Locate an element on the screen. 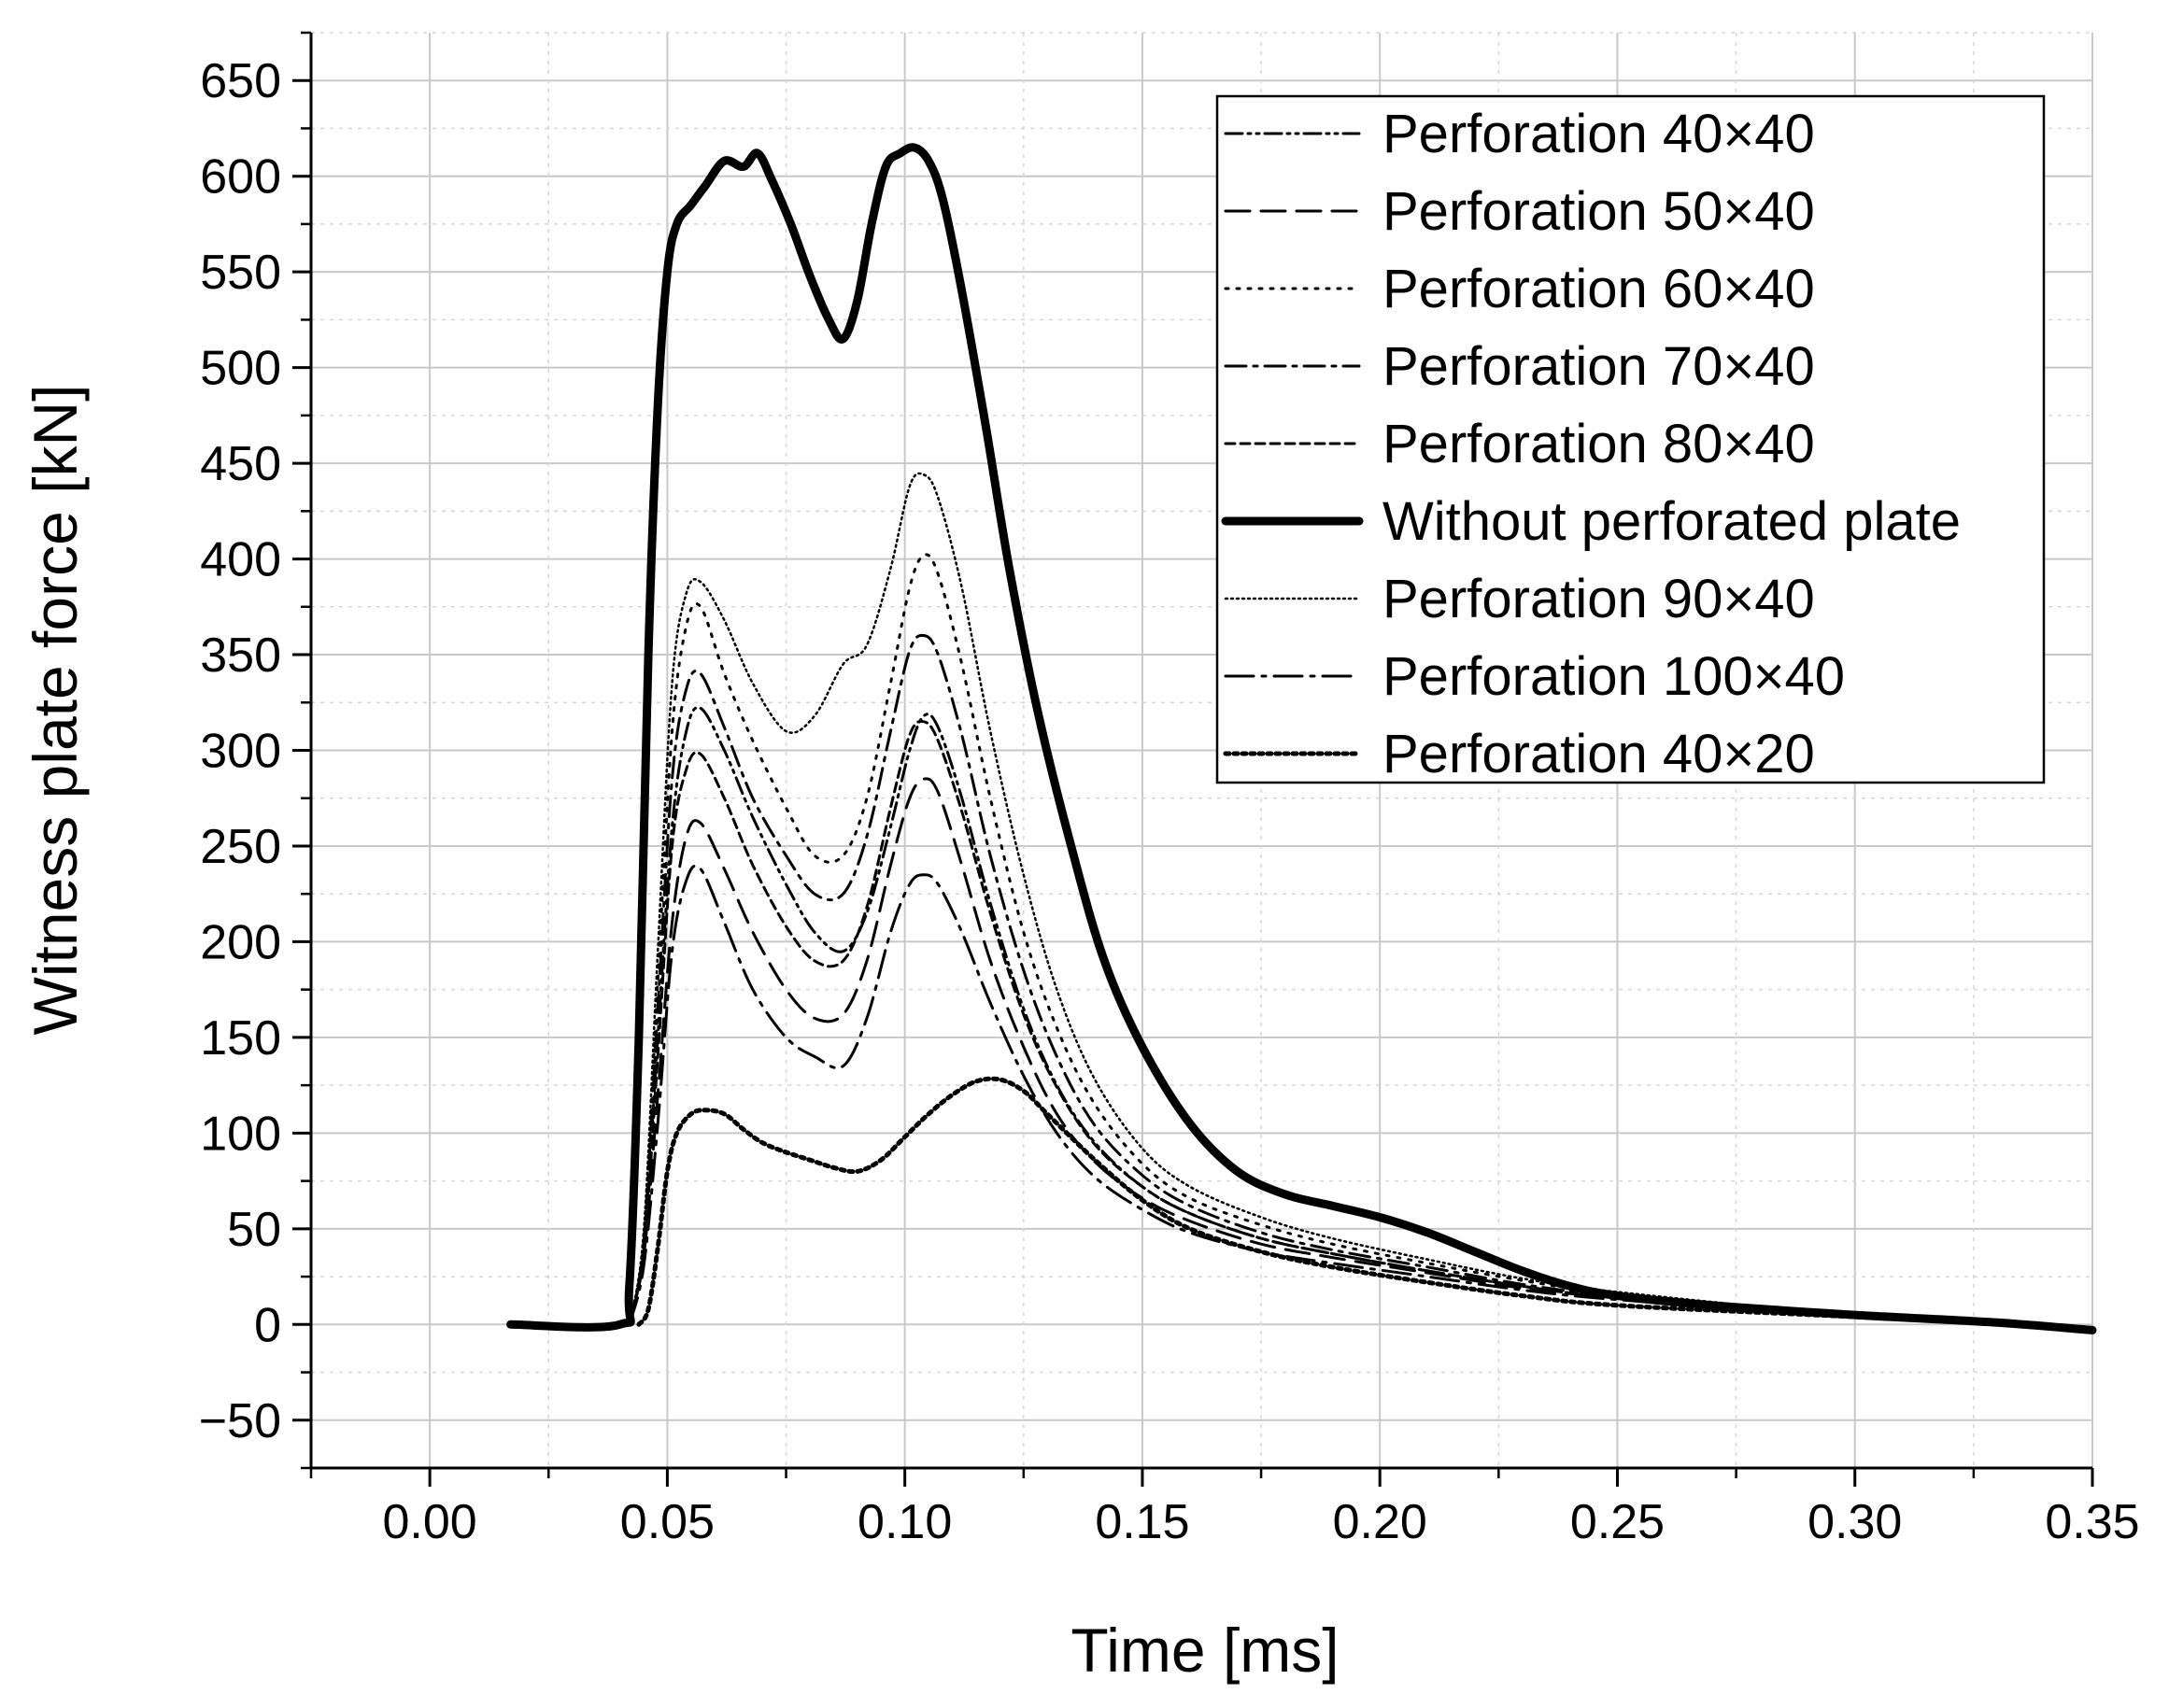 The image size is (2169, 1708). y-tick-label: 600 is located at coordinates (240, 177).